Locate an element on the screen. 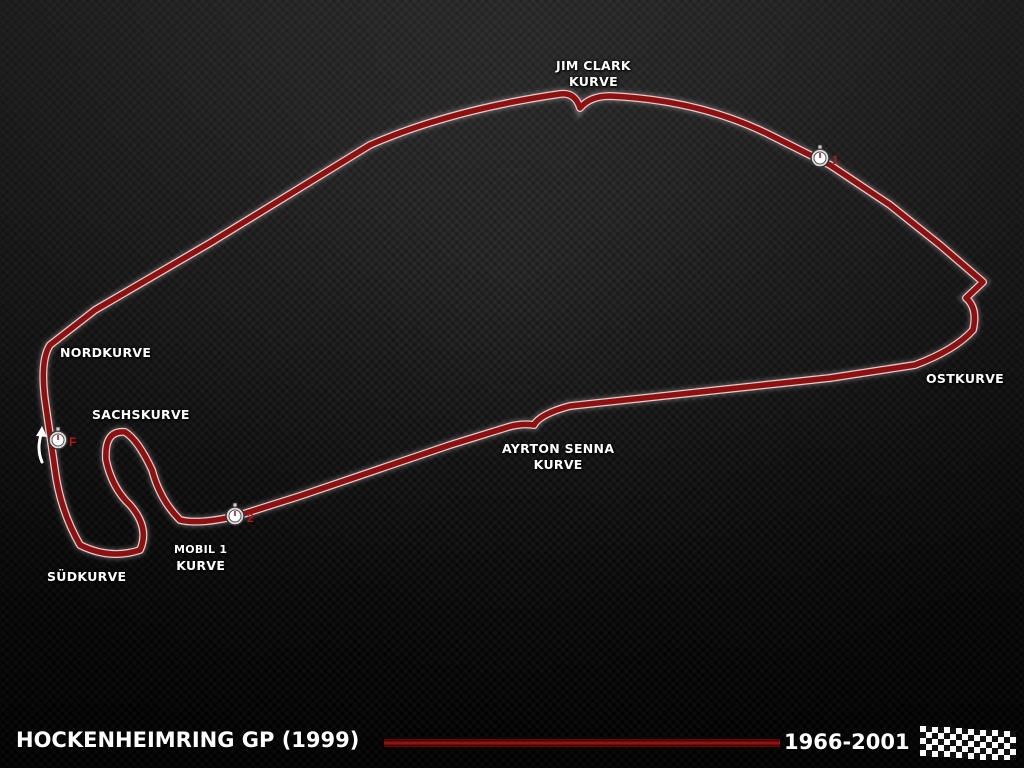 This screenshot has height=768, width=1024. direction-arrow-icon is located at coordinates (41, 445).